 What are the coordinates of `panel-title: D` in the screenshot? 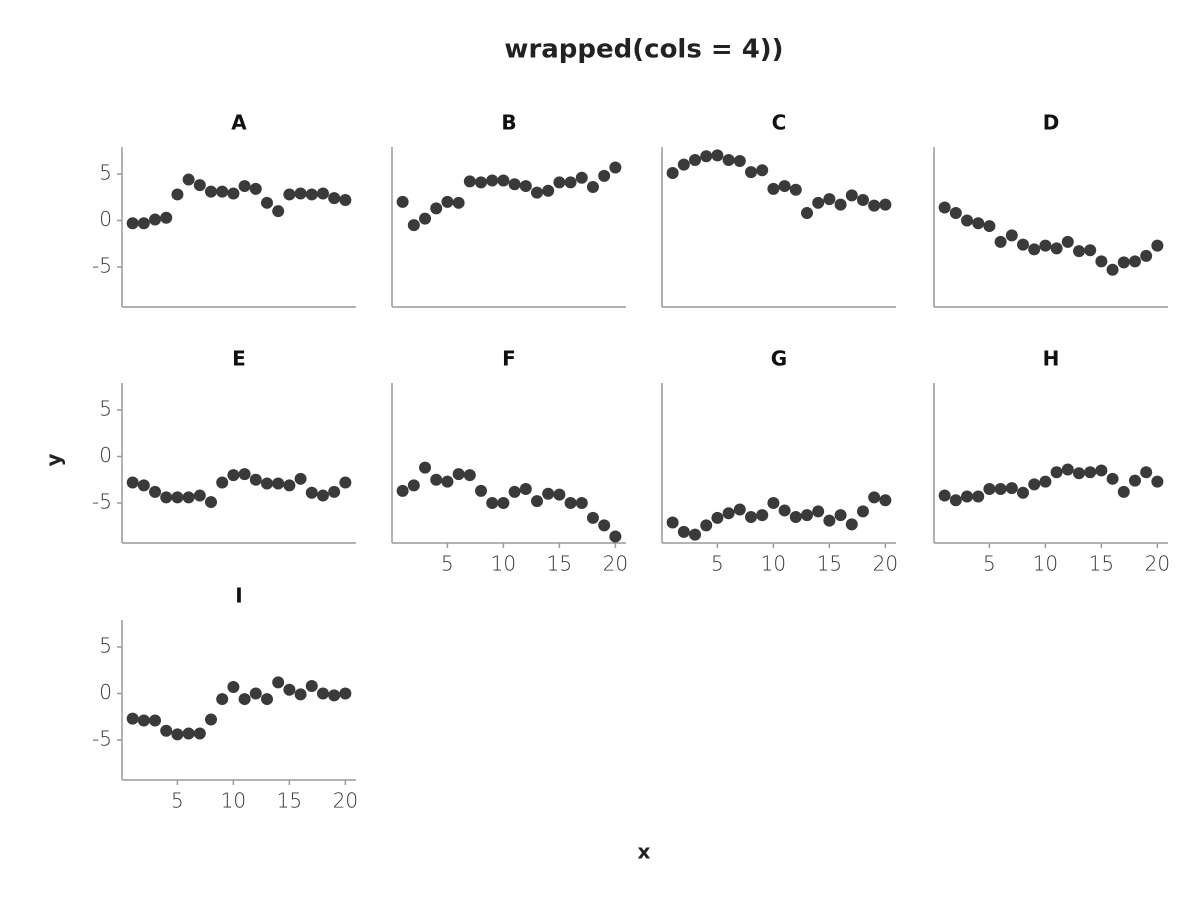 It's located at (1051, 123).